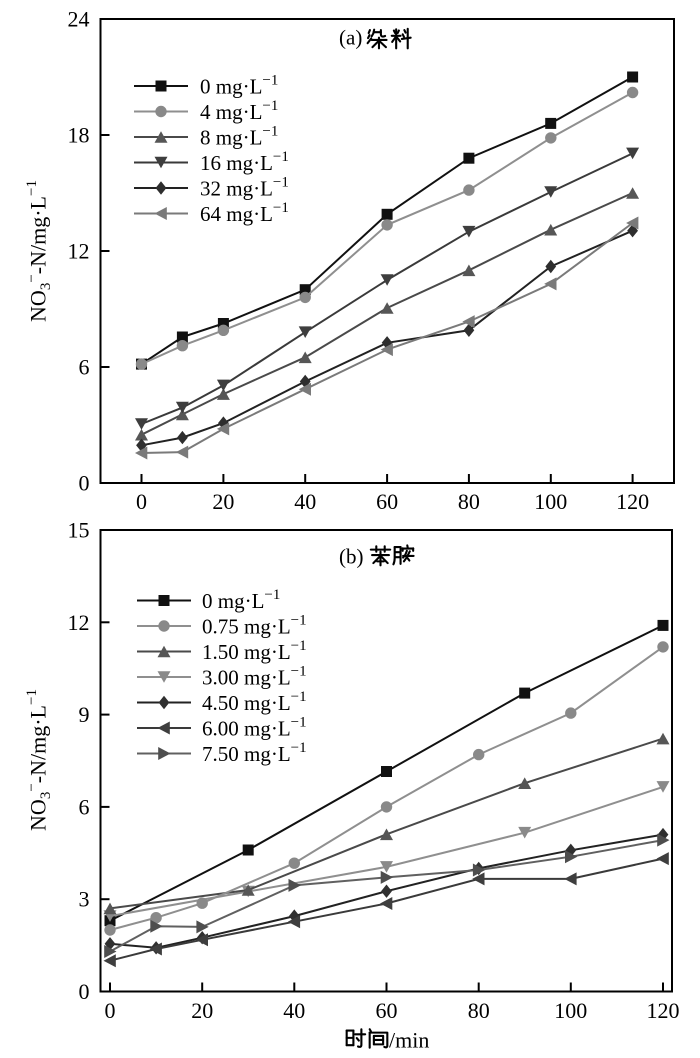  I want to click on svg-text: (b), so click(351, 557).